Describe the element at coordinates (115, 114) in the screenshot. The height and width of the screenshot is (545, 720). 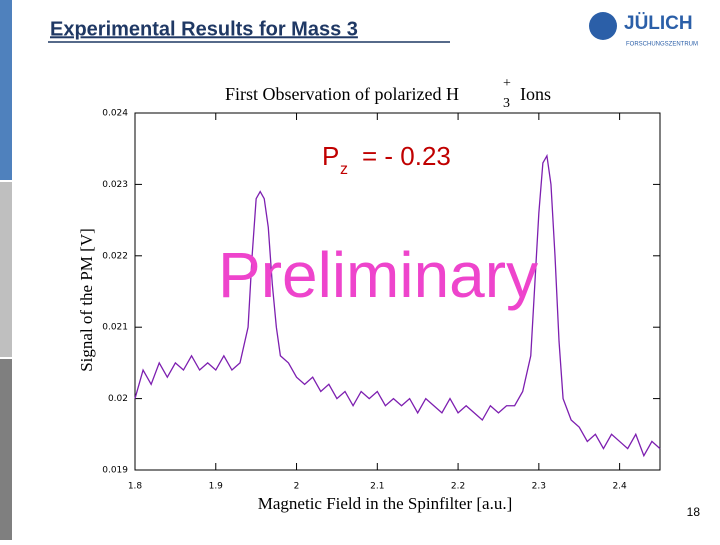
I see `y-tick-label: 0.024` at that location.